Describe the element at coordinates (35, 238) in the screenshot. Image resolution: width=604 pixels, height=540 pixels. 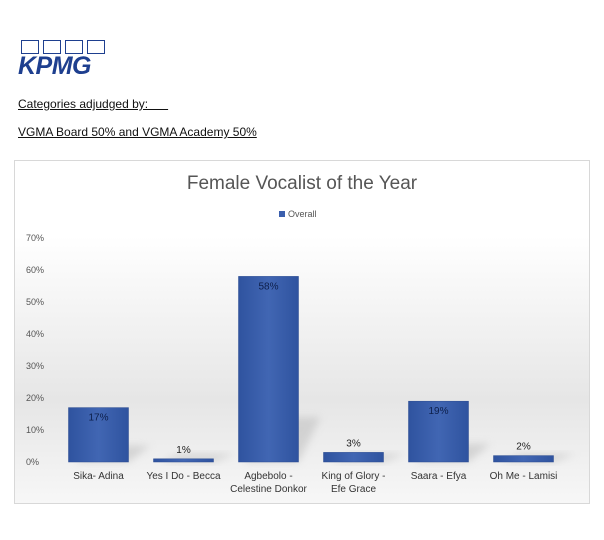
I see `y-tick-label: 70%` at that location.